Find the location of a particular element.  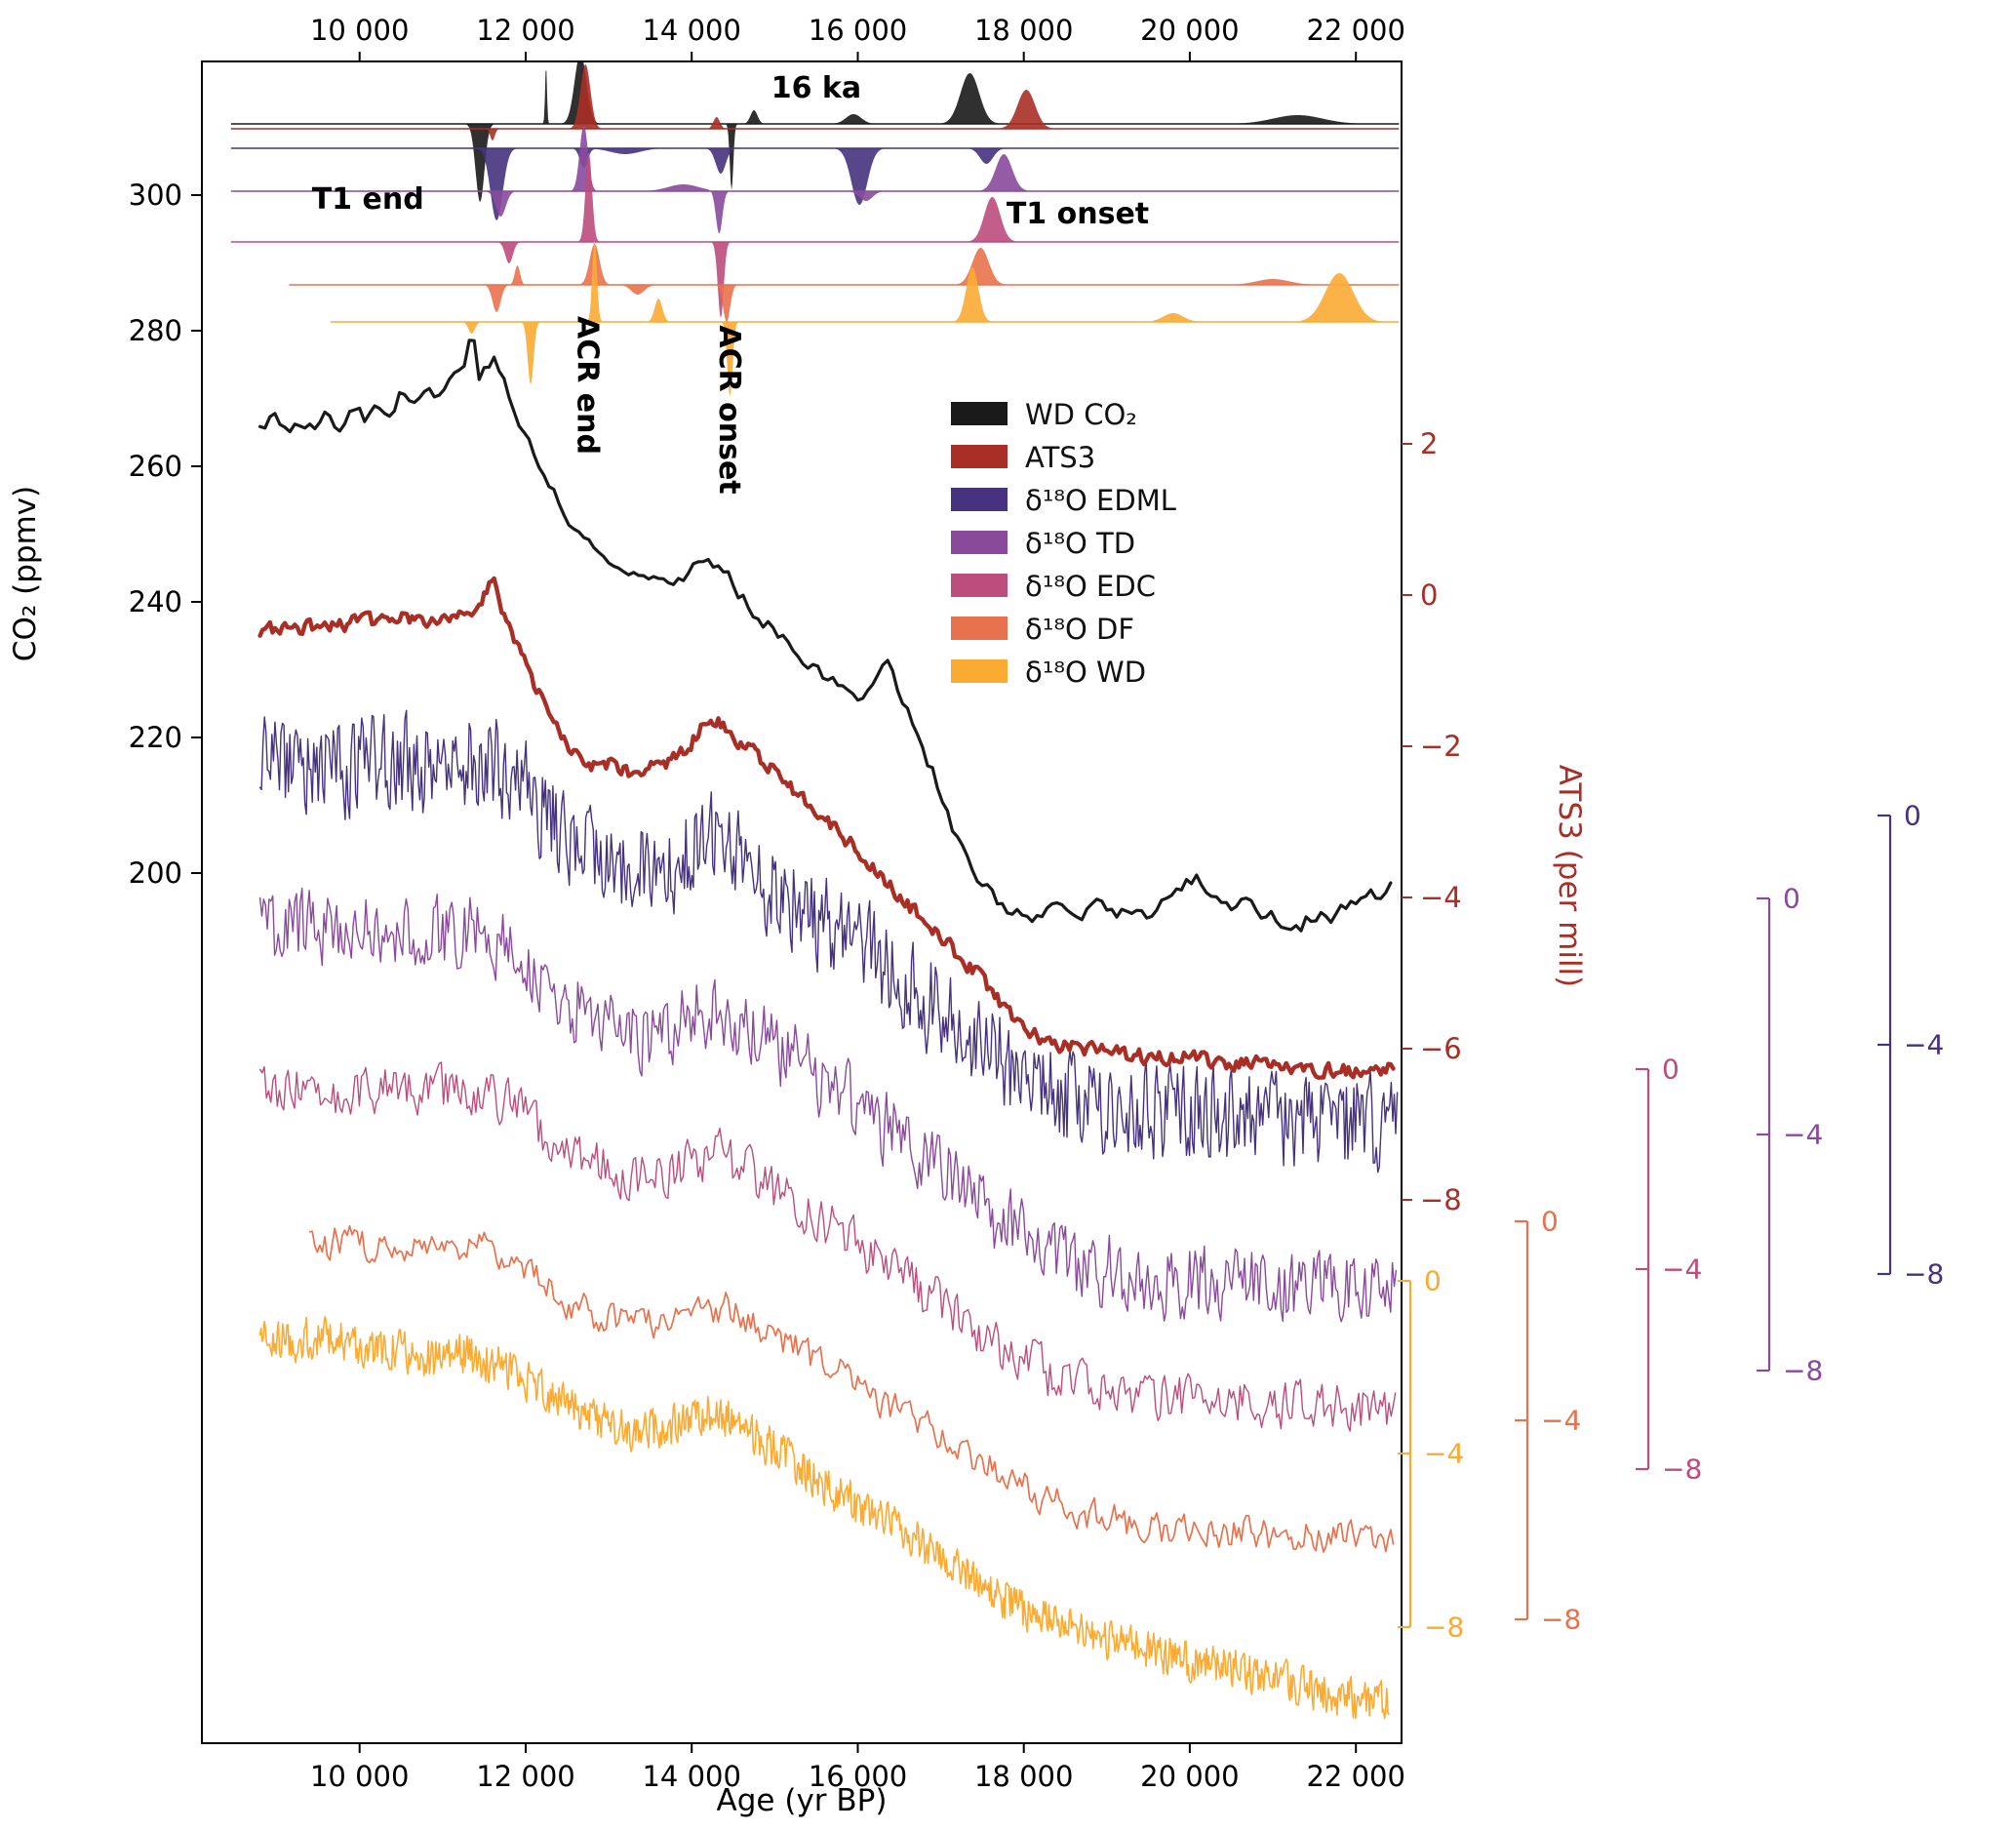

legend-label-0: WD CO₂ is located at coordinates (1081, 414).